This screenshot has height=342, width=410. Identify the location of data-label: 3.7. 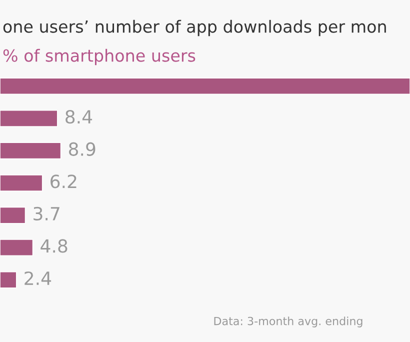
(47, 213).